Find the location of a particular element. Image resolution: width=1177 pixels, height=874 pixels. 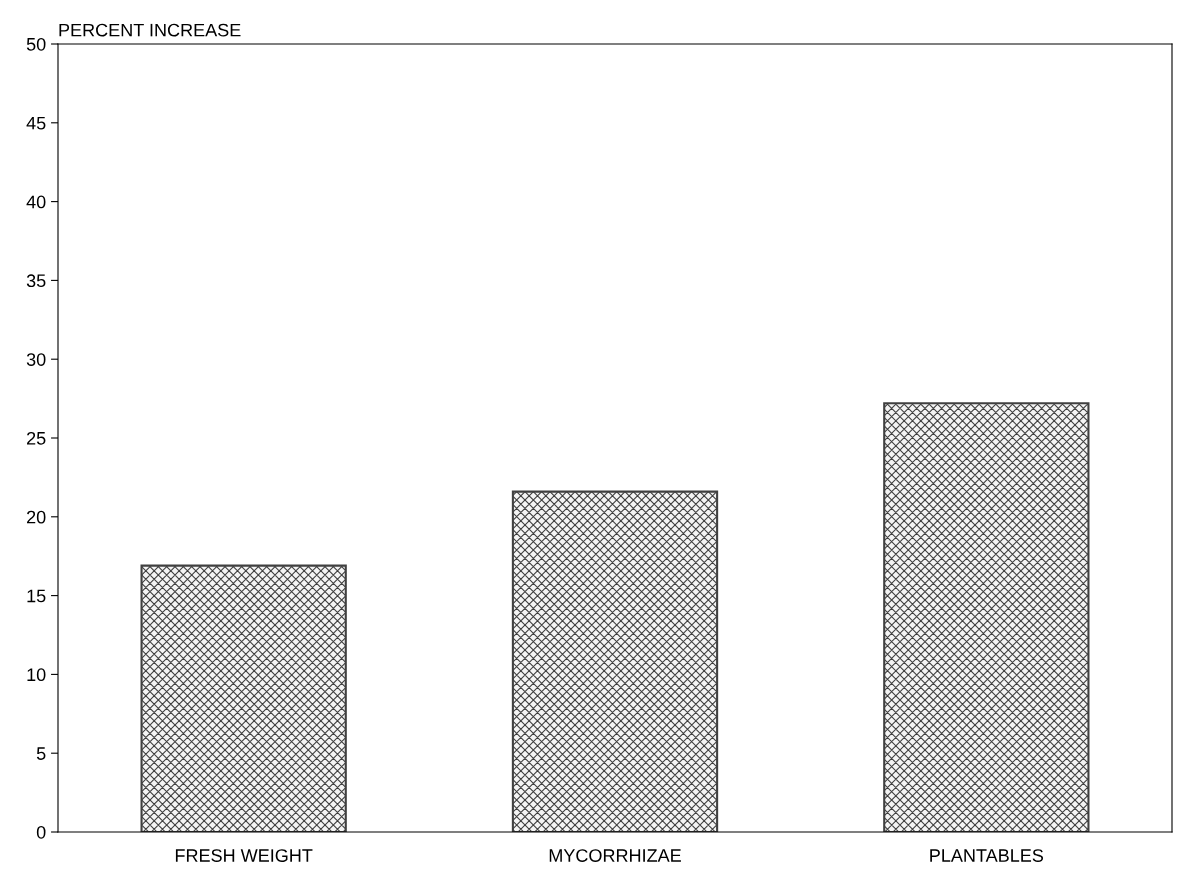

x-tick-label: PLANTABLES is located at coordinates (987, 855).